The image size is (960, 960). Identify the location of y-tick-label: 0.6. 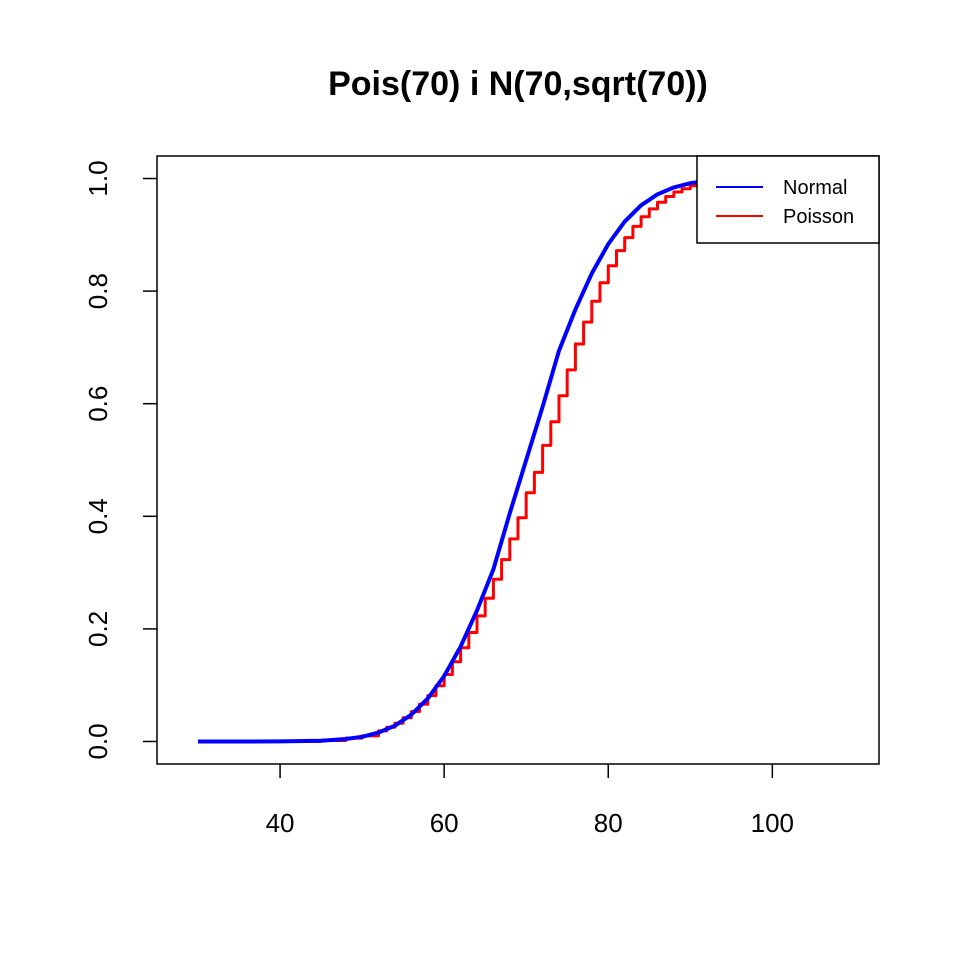
(98, 404).